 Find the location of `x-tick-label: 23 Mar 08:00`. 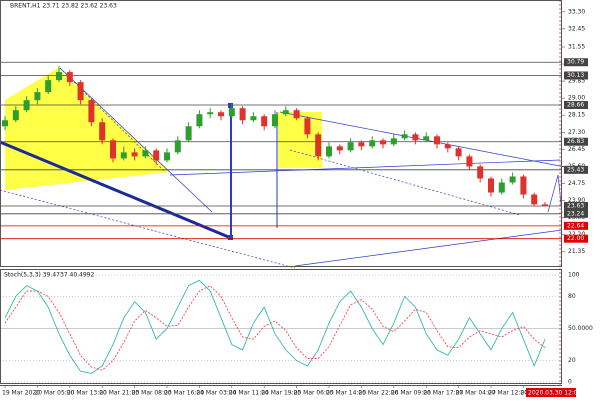

x-tick-label: 23 Mar 08:00 is located at coordinates (152, 393).